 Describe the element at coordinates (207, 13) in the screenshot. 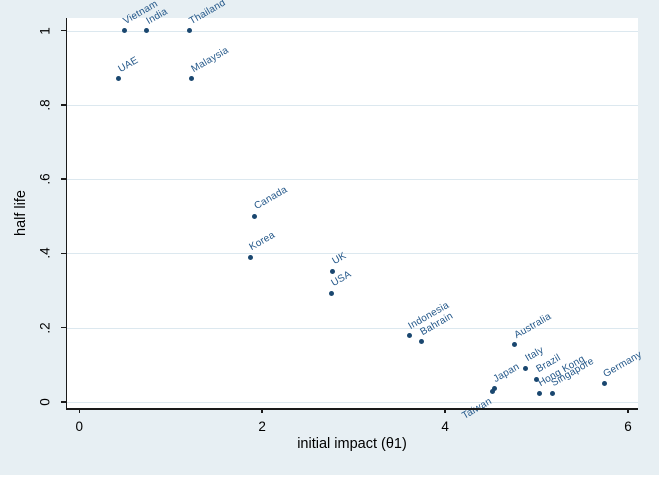

I see `marker-label-thailand: Thailand` at that location.